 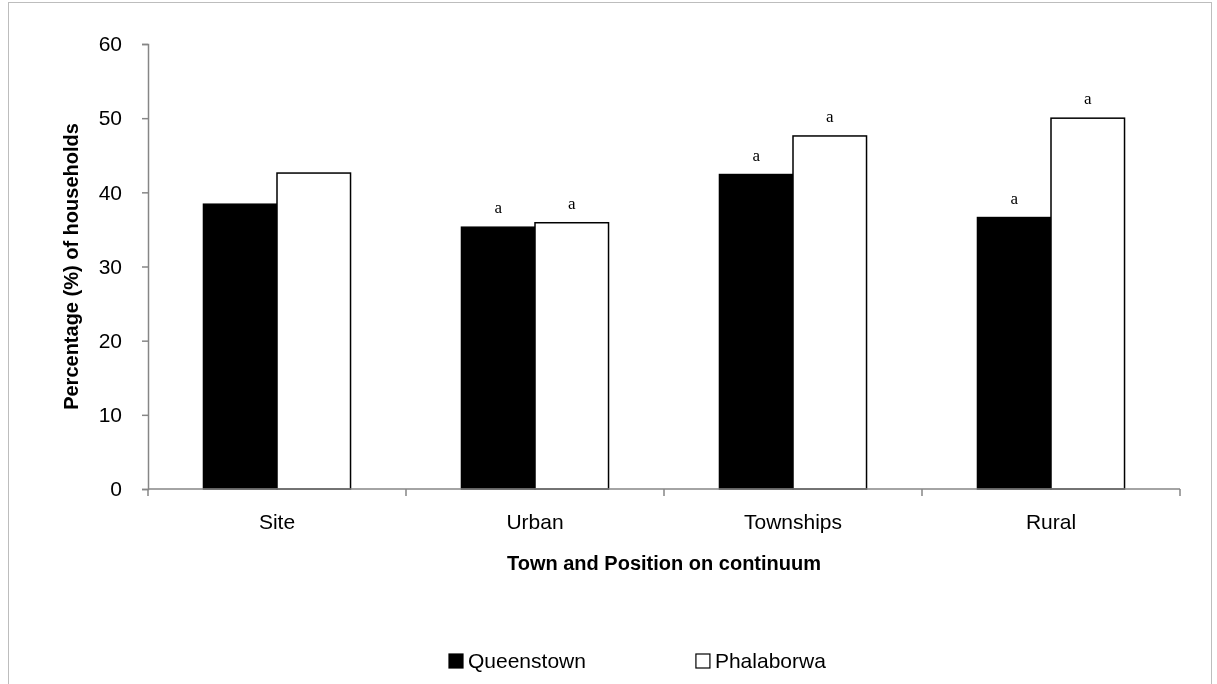 What do you see at coordinates (110, 192) in the screenshot?
I see `y-tick-label: 40` at bounding box center [110, 192].